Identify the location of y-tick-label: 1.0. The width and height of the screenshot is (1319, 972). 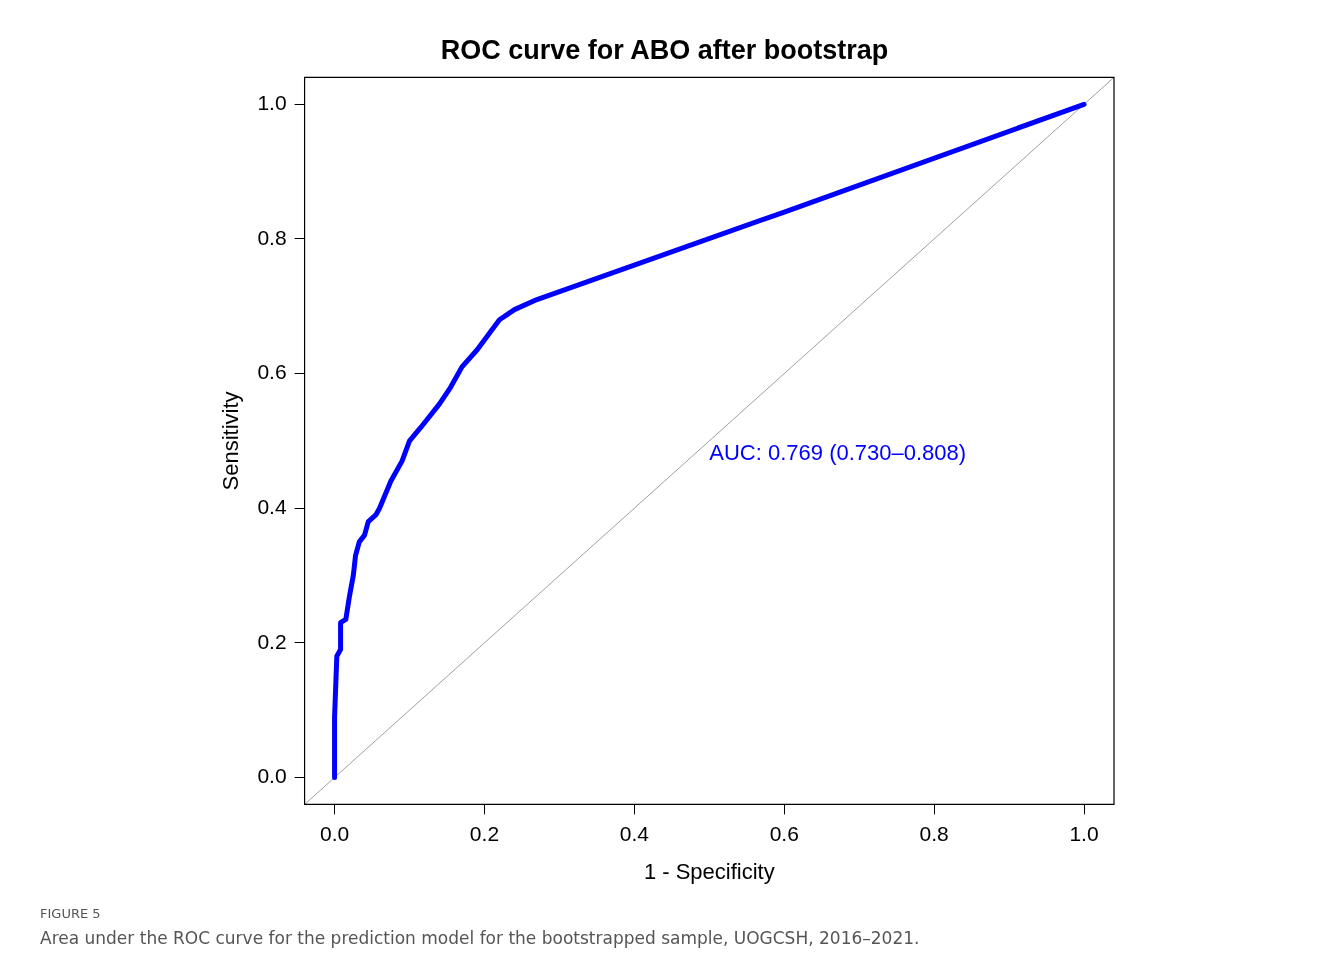
(272, 103).